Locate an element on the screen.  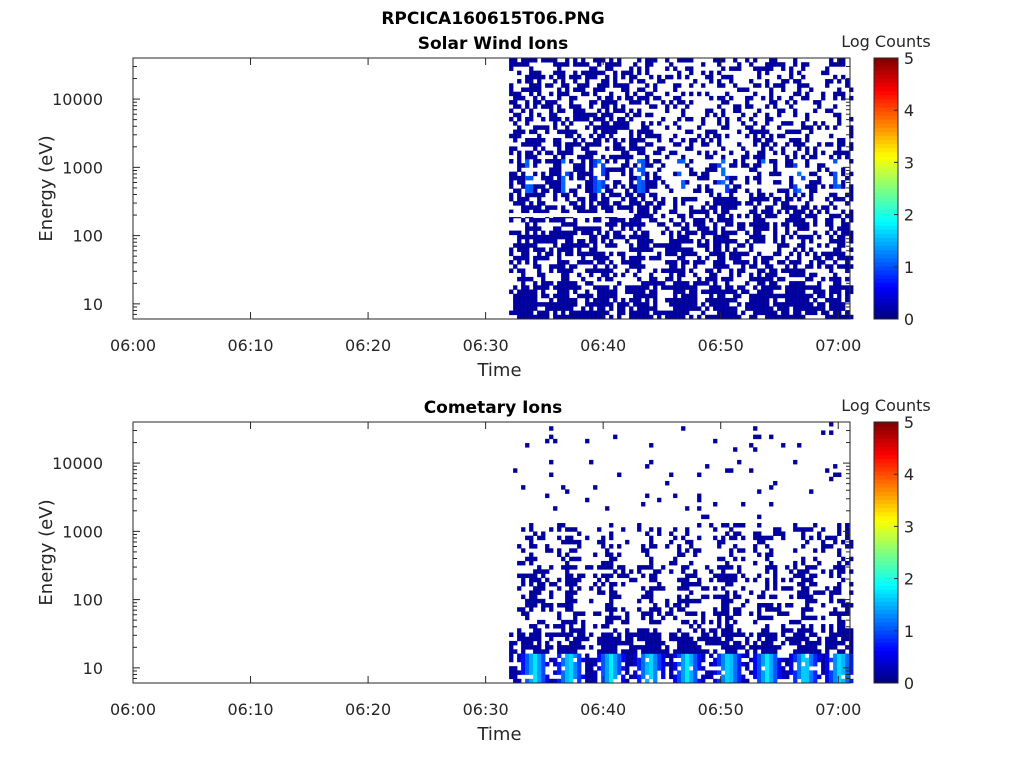
colorbar-frame is located at coordinates (886, 552).